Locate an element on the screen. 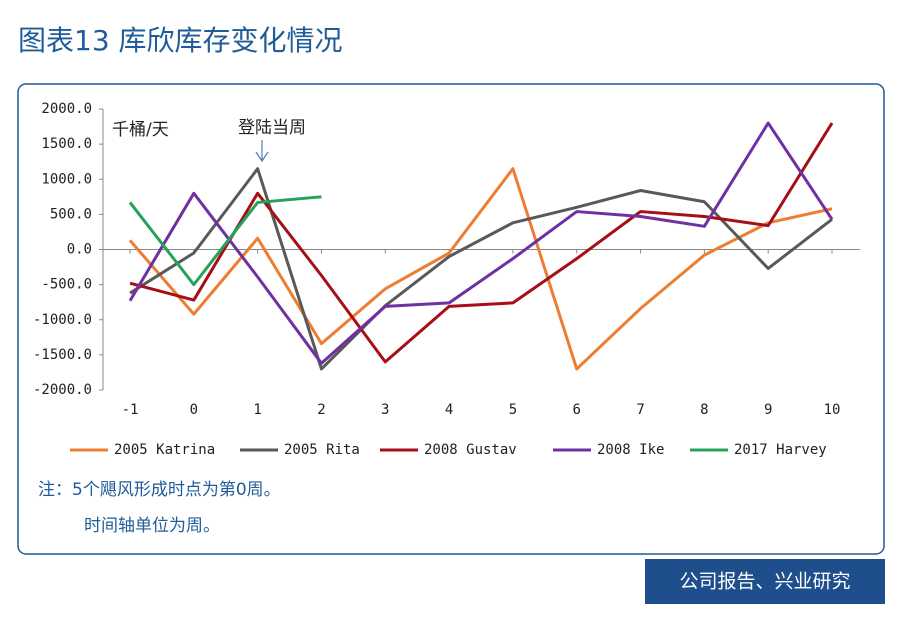  x-tick-label: 1 is located at coordinates (257, 410).